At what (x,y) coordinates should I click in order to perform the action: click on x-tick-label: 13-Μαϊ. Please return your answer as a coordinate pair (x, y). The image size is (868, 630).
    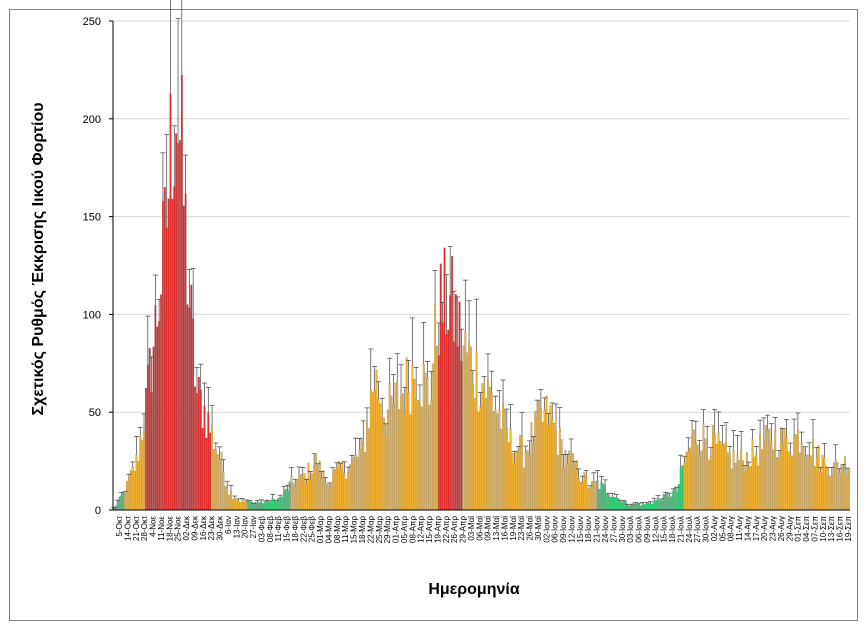
    Looking at the image, I should click on (496, 528).